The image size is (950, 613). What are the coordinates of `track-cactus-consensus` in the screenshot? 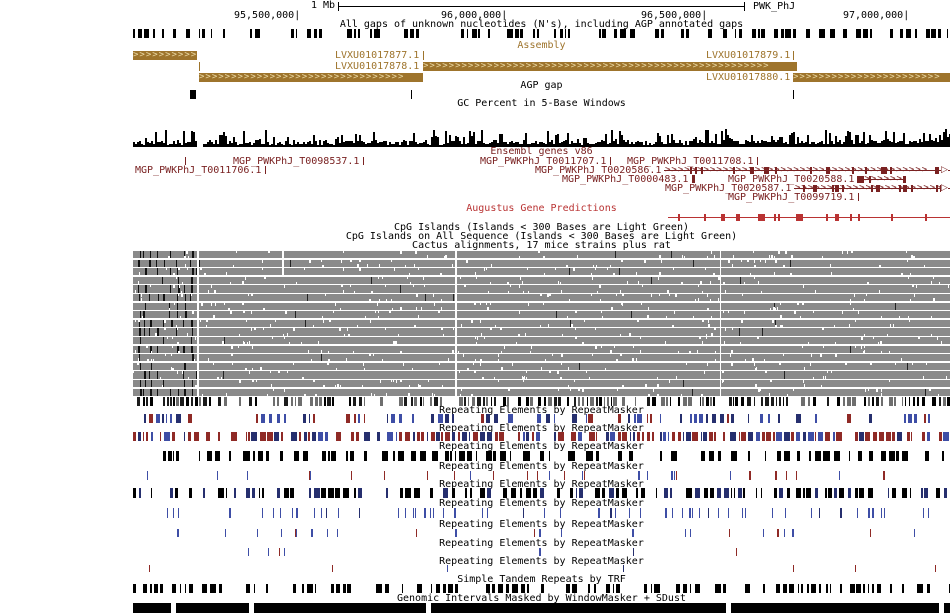 It's located at (541, 401).